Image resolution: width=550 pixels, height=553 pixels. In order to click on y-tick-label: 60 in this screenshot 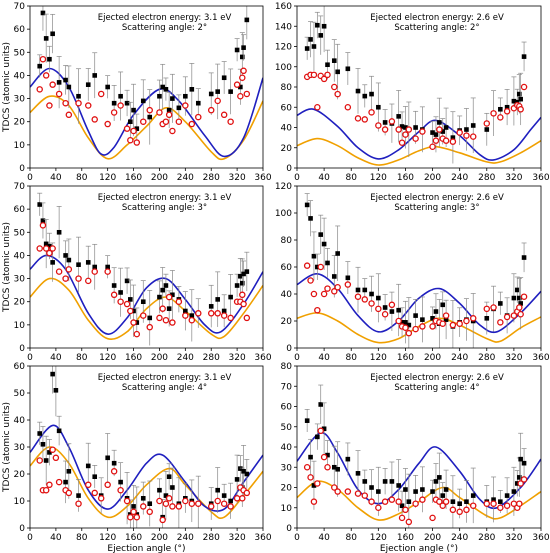, I will do `click(20, 30)`.